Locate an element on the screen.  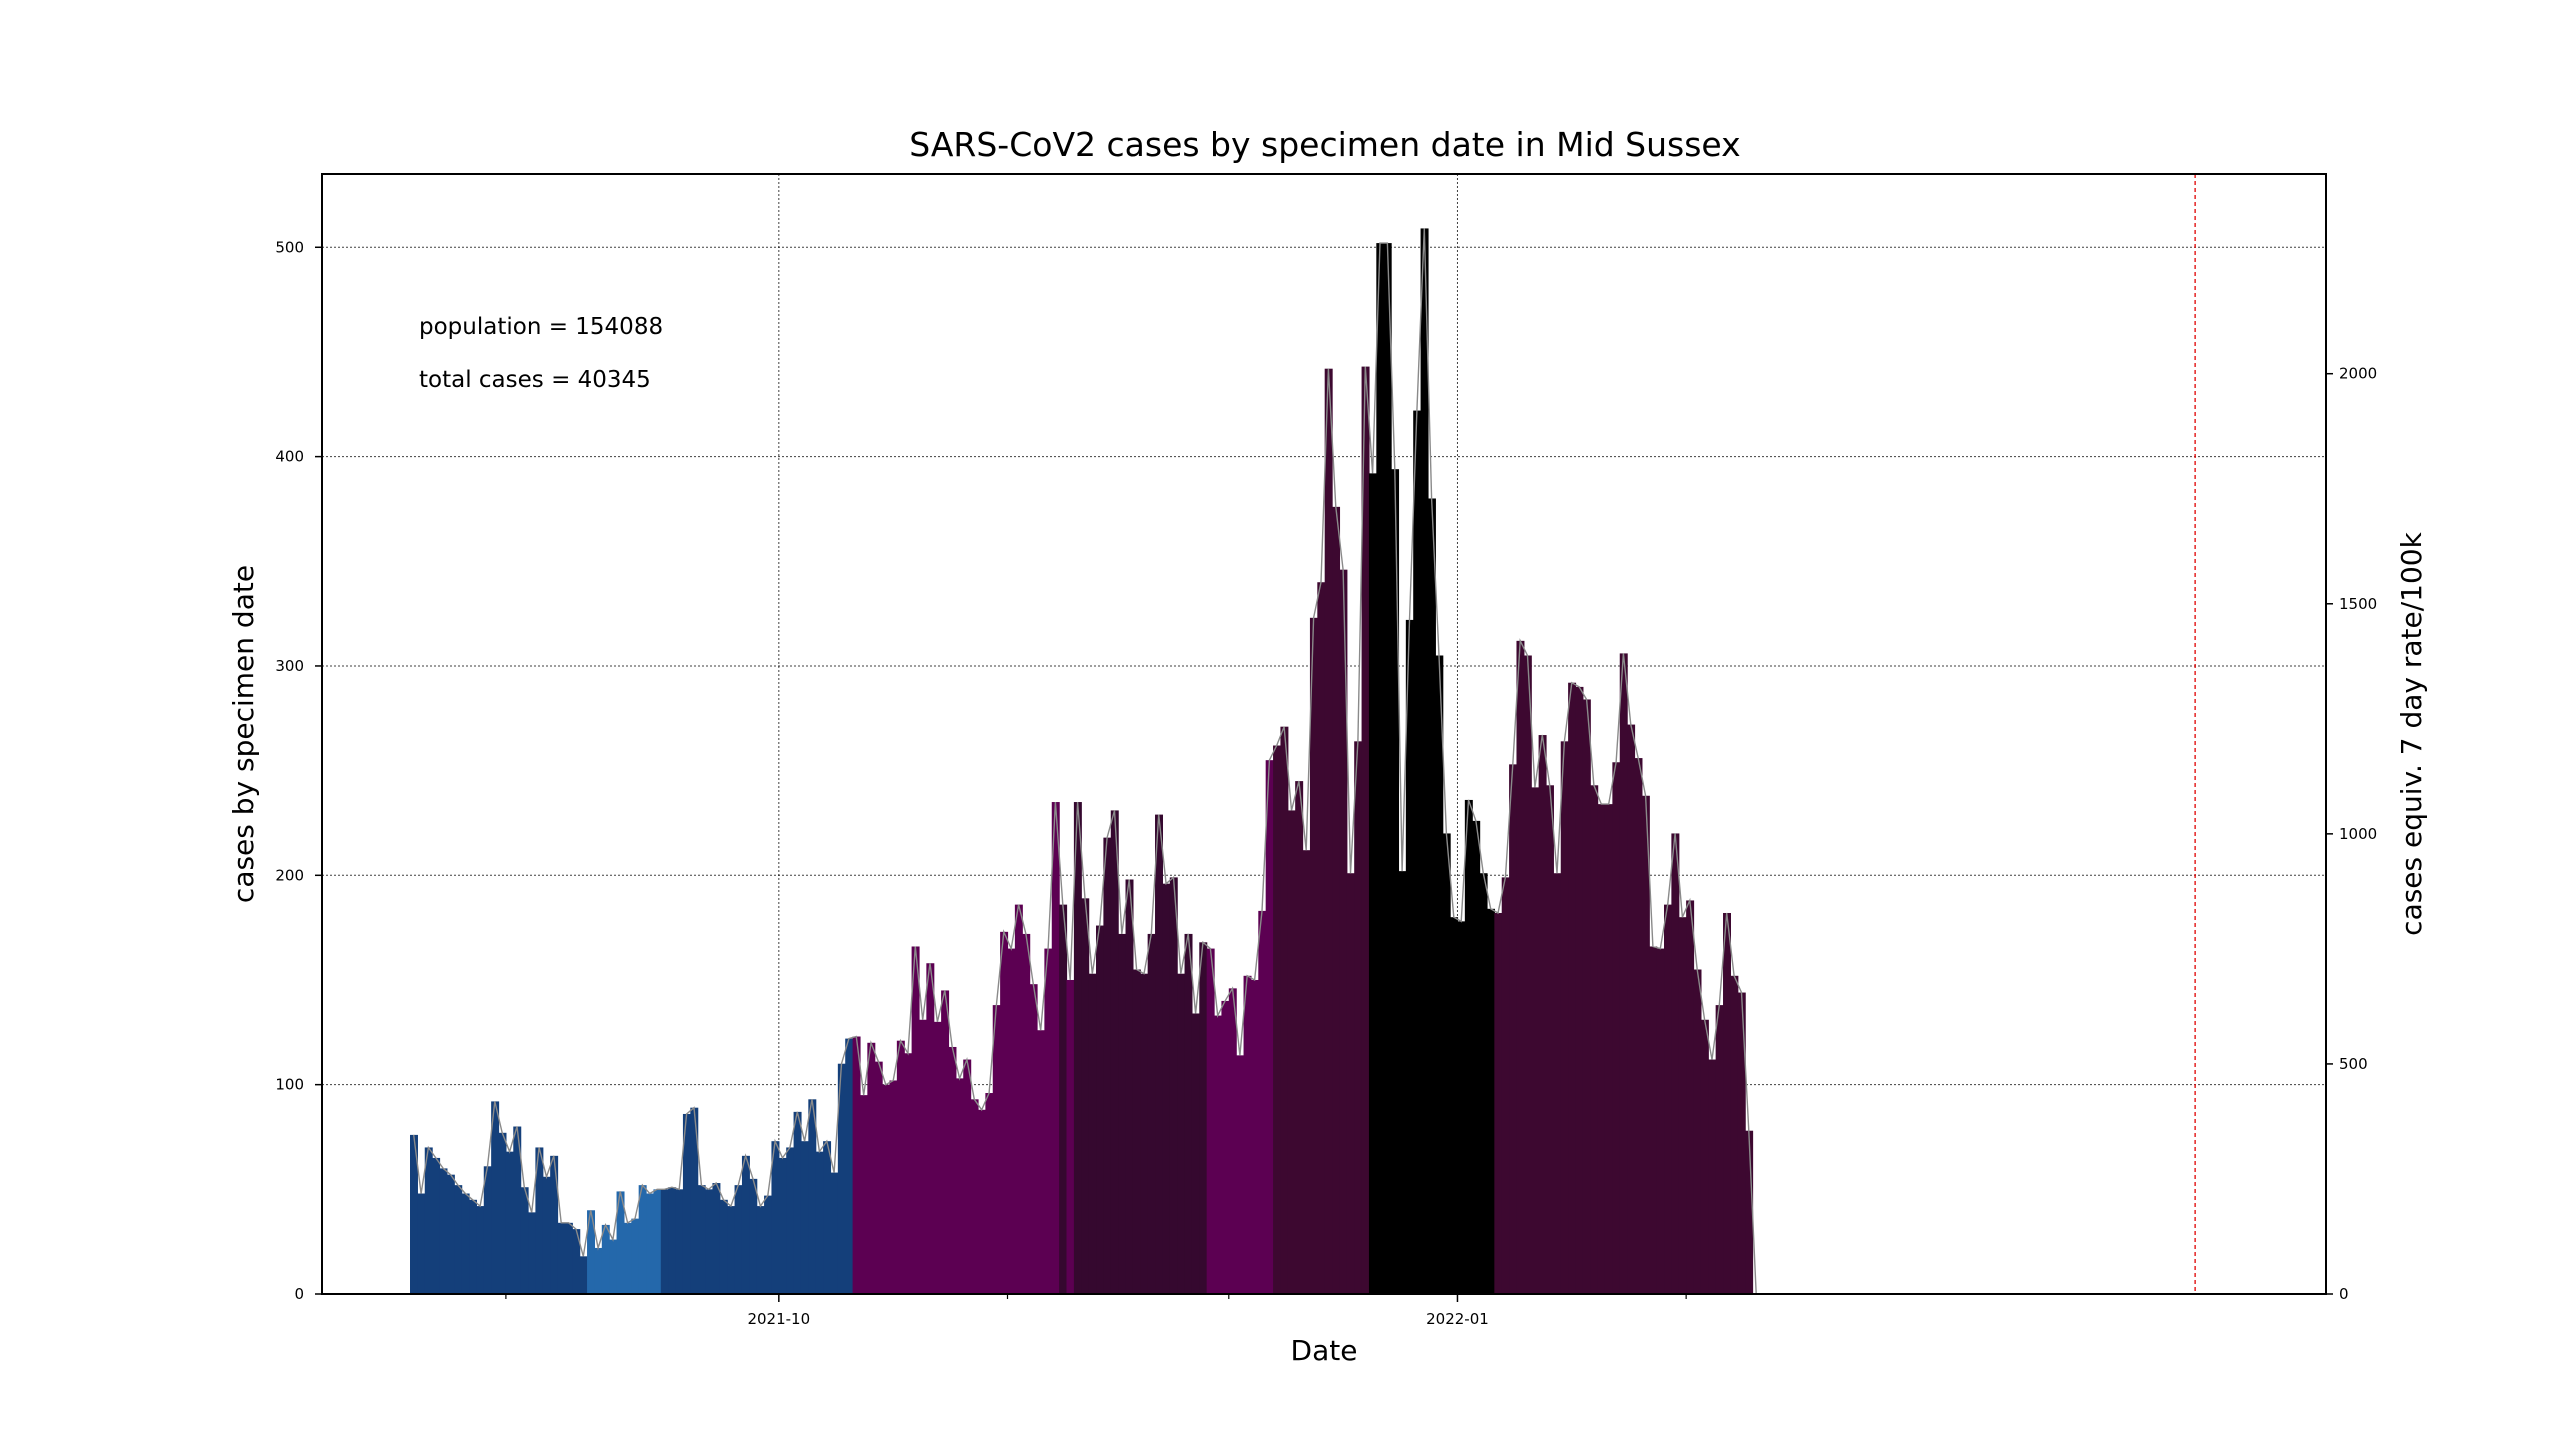
right-y-tick-label: 500 is located at coordinates (2353, 1064).